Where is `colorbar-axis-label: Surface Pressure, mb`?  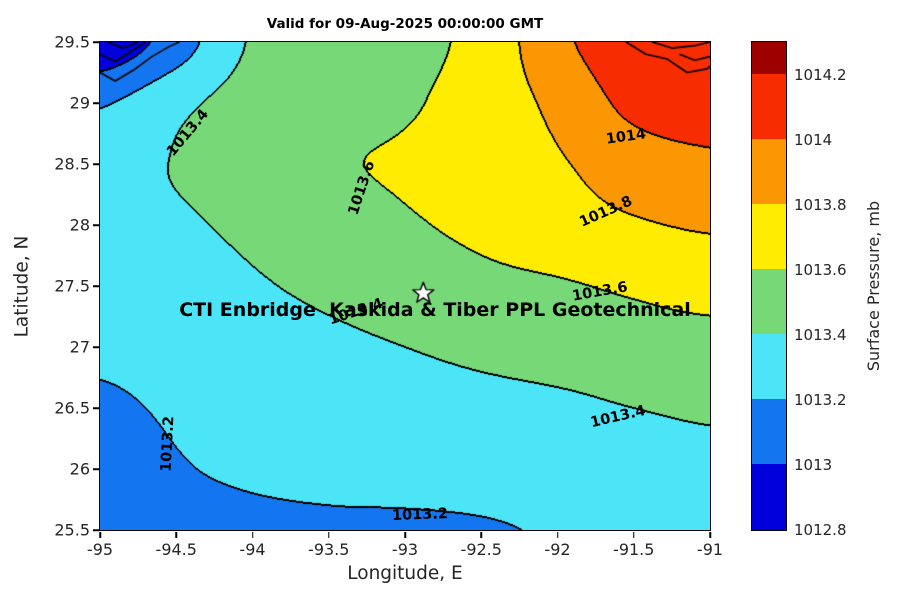 colorbar-axis-label: Surface Pressure, mb is located at coordinates (873, 286).